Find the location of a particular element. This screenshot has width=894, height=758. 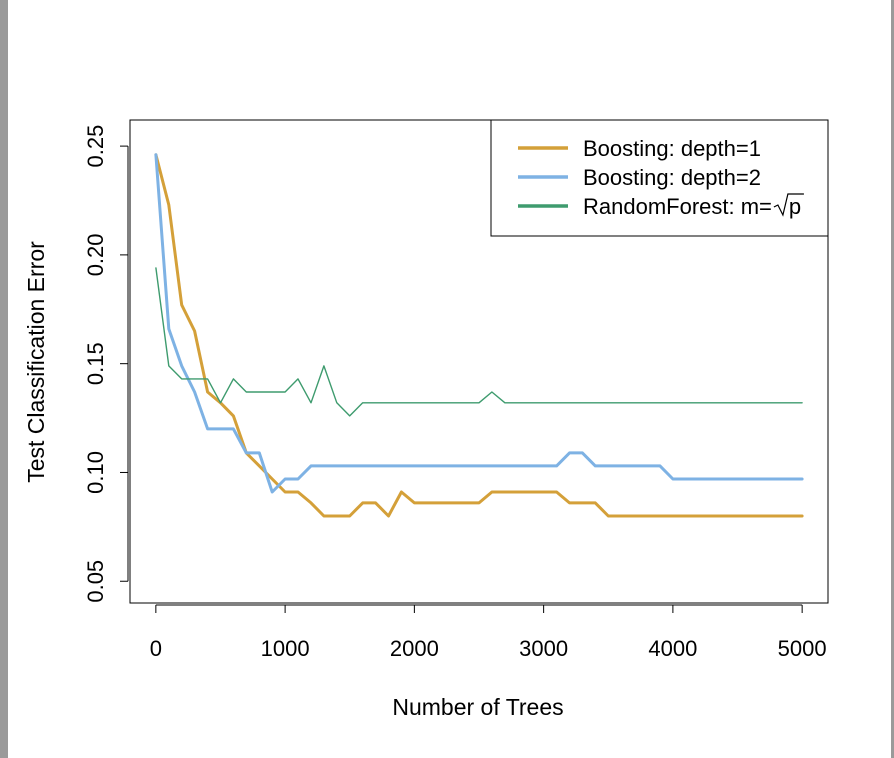

legend-label-suffix: p is located at coordinates (795, 206).